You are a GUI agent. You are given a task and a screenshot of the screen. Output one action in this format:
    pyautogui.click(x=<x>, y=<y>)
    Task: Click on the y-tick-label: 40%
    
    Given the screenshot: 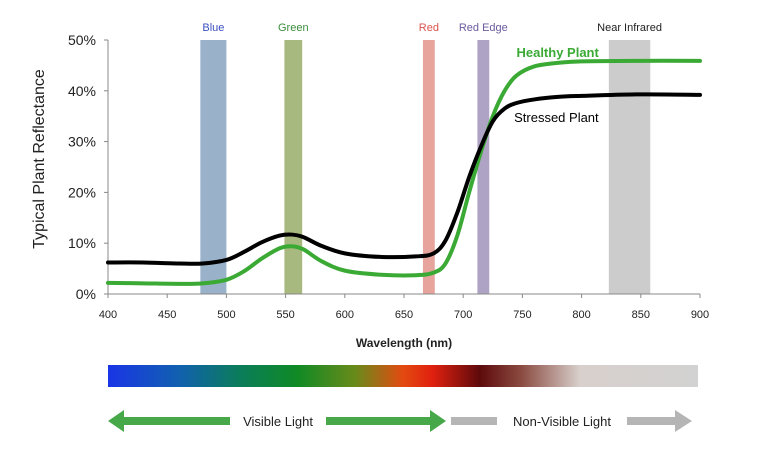 What is the action you would take?
    pyautogui.click(x=82, y=91)
    